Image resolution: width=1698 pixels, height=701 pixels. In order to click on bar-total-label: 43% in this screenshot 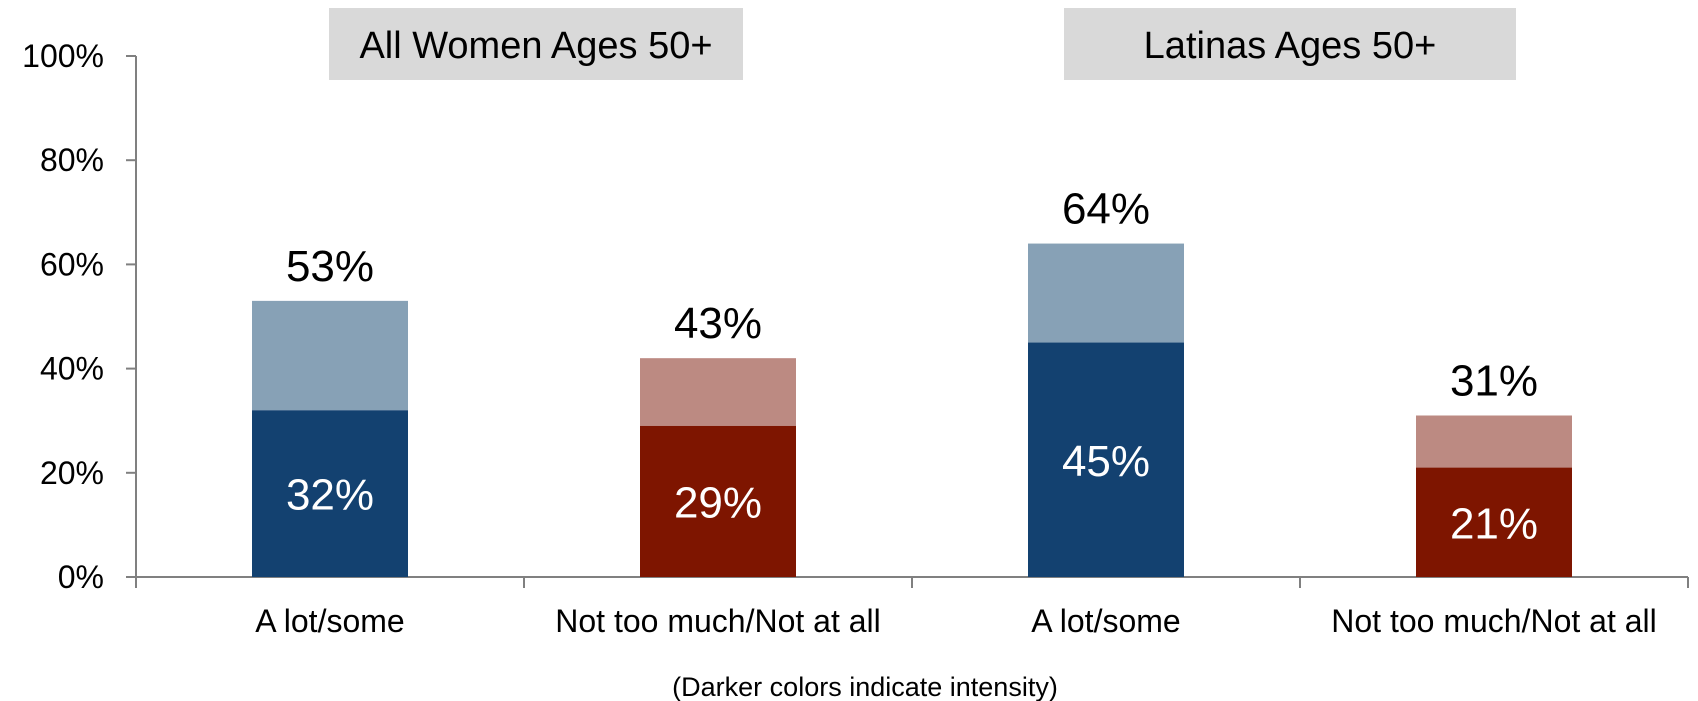, I will do `click(718, 323)`.